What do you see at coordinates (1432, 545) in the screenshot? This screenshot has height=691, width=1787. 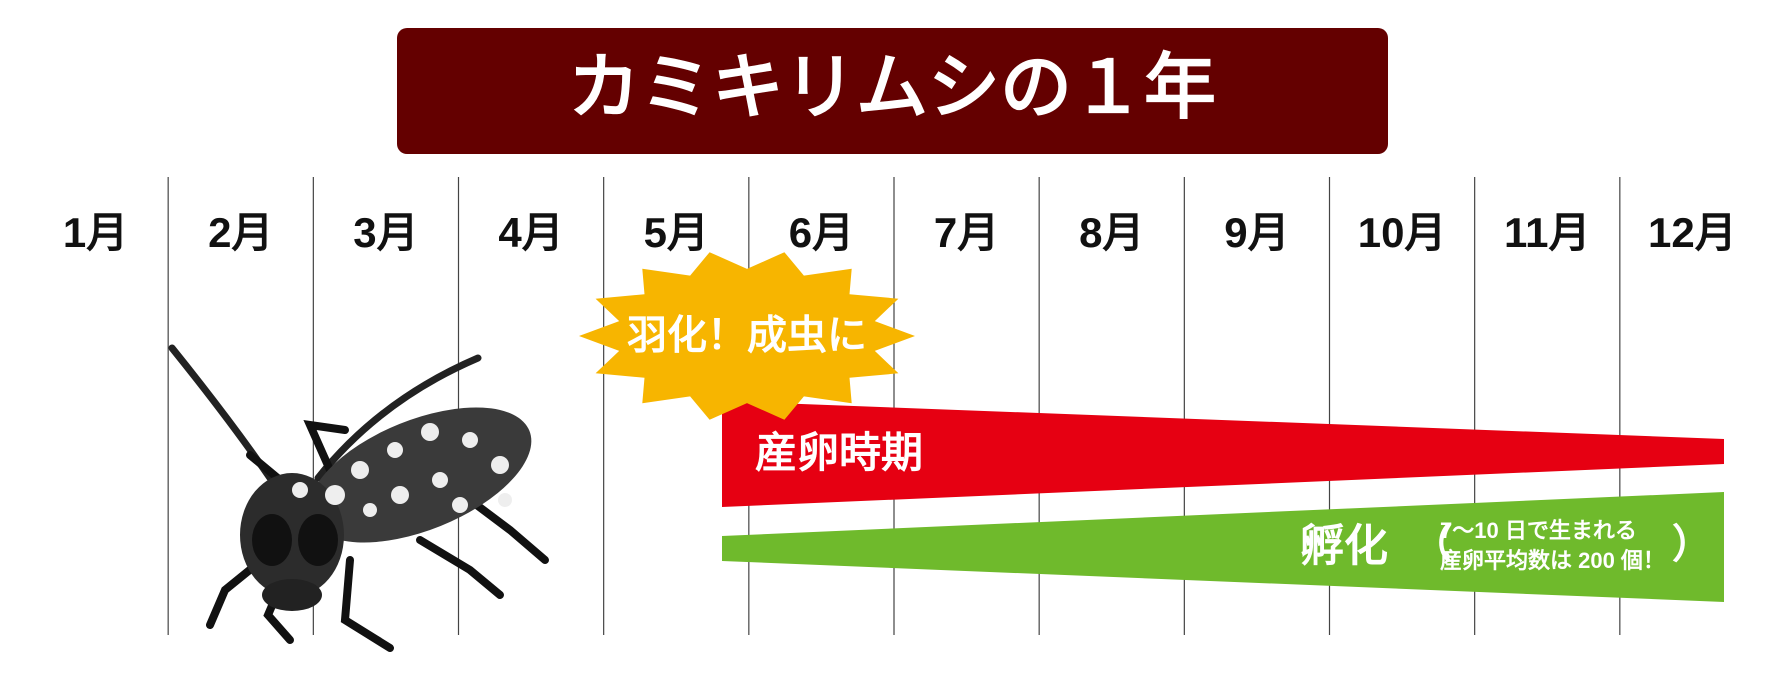 I see `note-open-paren: （` at bounding box center [1432, 545].